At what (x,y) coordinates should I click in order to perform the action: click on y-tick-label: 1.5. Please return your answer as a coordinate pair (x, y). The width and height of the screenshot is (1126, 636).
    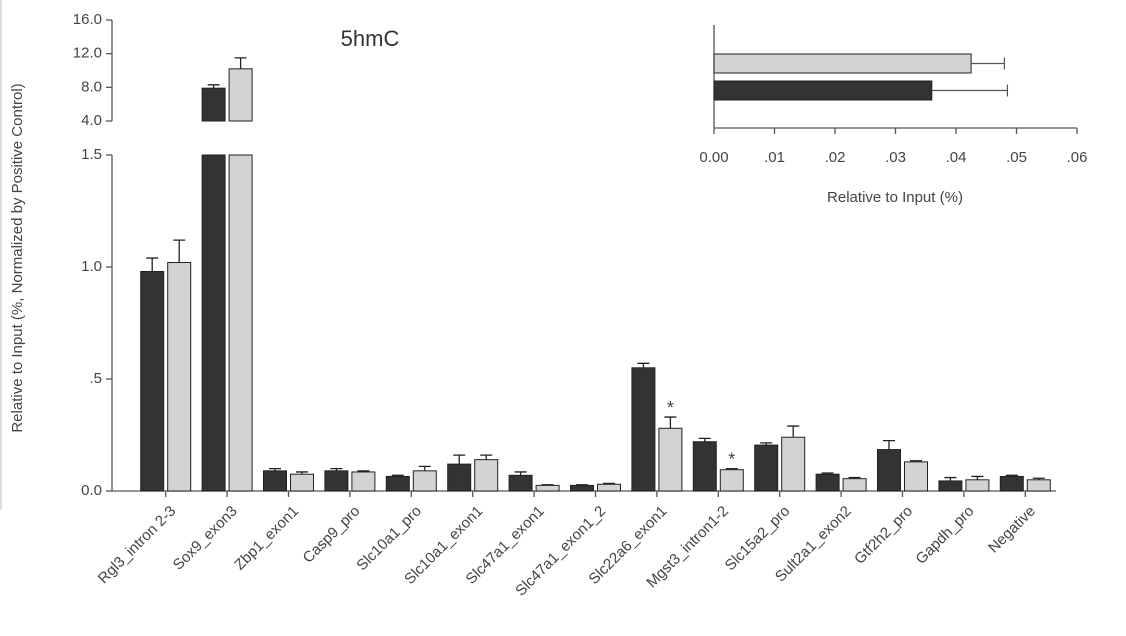
    Looking at the image, I should click on (91, 154).